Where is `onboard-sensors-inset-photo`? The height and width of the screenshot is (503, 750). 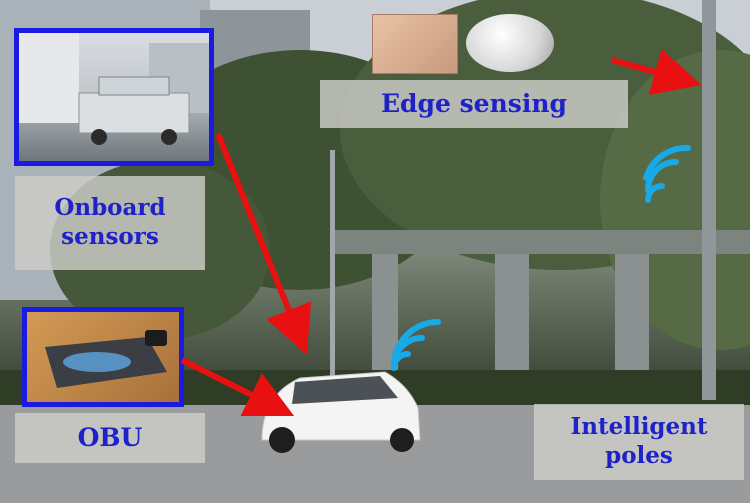 onboard-sensors-inset-photo is located at coordinates (114, 97).